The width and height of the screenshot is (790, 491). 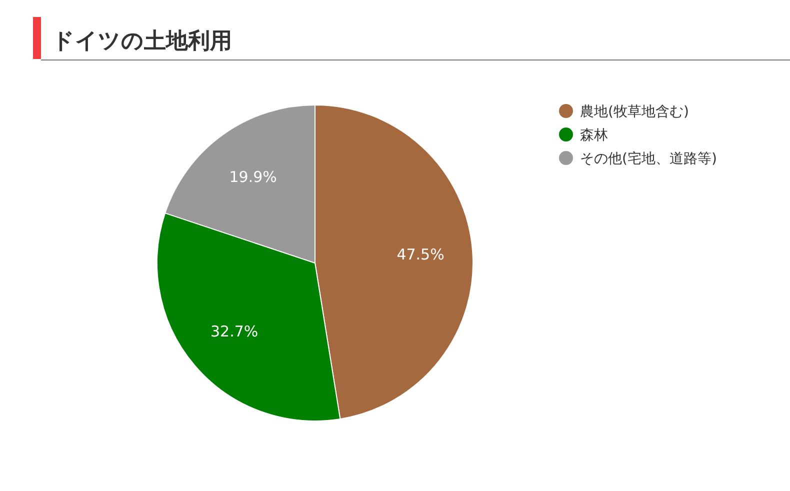 What do you see at coordinates (594, 136) in the screenshot?
I see `legend-label: 森林` at bounding box center [594, 136].